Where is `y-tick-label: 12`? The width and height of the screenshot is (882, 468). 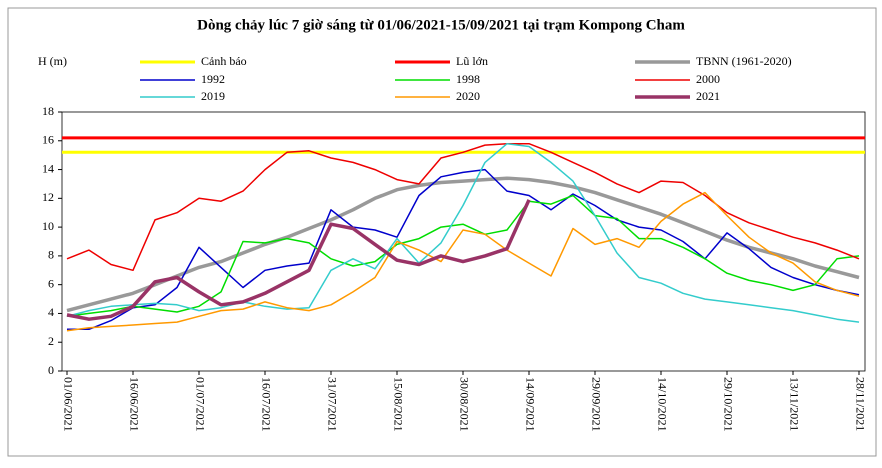 y-tick-label: 12 is located at coordinates (48, 197).